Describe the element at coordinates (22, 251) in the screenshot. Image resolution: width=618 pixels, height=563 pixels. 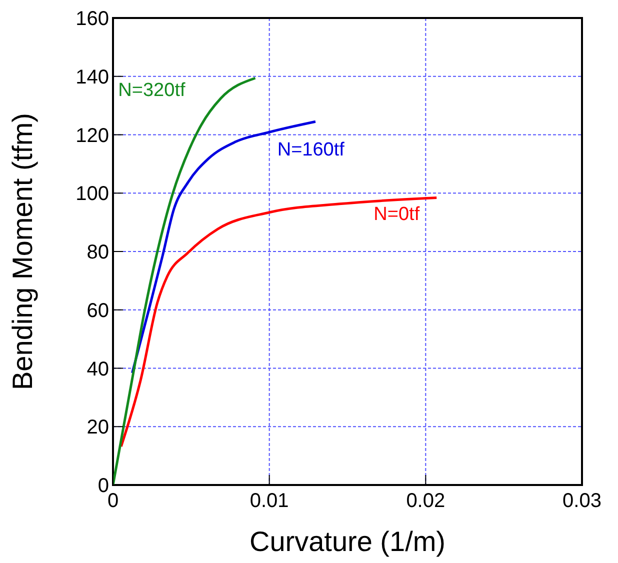
I see `y-axis-title: Bending Moment (tfm)` at that location.